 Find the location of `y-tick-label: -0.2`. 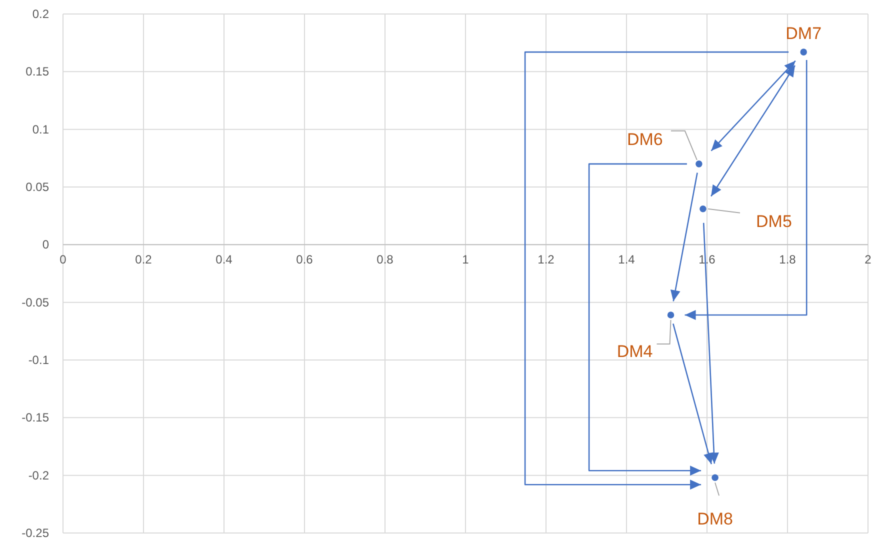

y-tick-label: -0.2 is located at coordinates (39, 475).